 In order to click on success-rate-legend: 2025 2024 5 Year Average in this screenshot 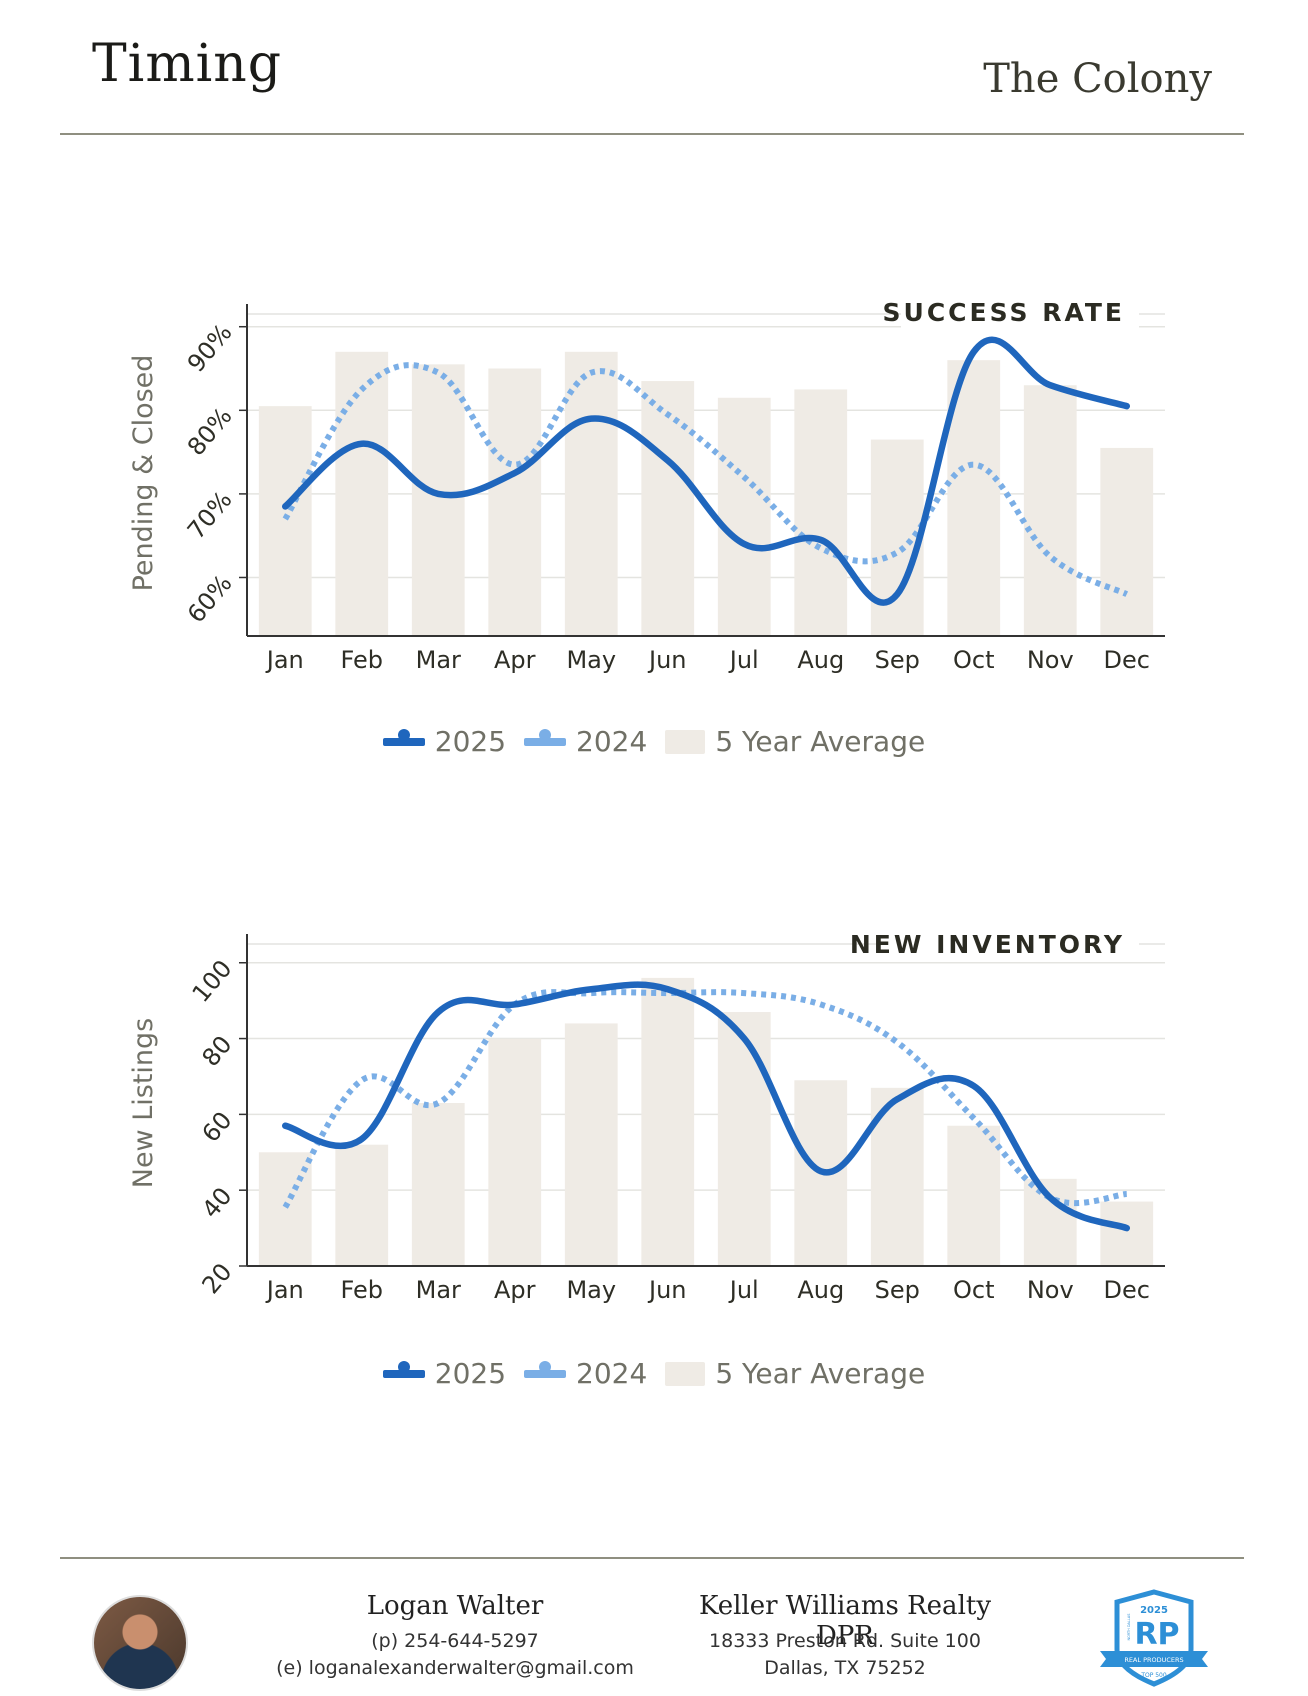, I will do `click(654, 741)`.